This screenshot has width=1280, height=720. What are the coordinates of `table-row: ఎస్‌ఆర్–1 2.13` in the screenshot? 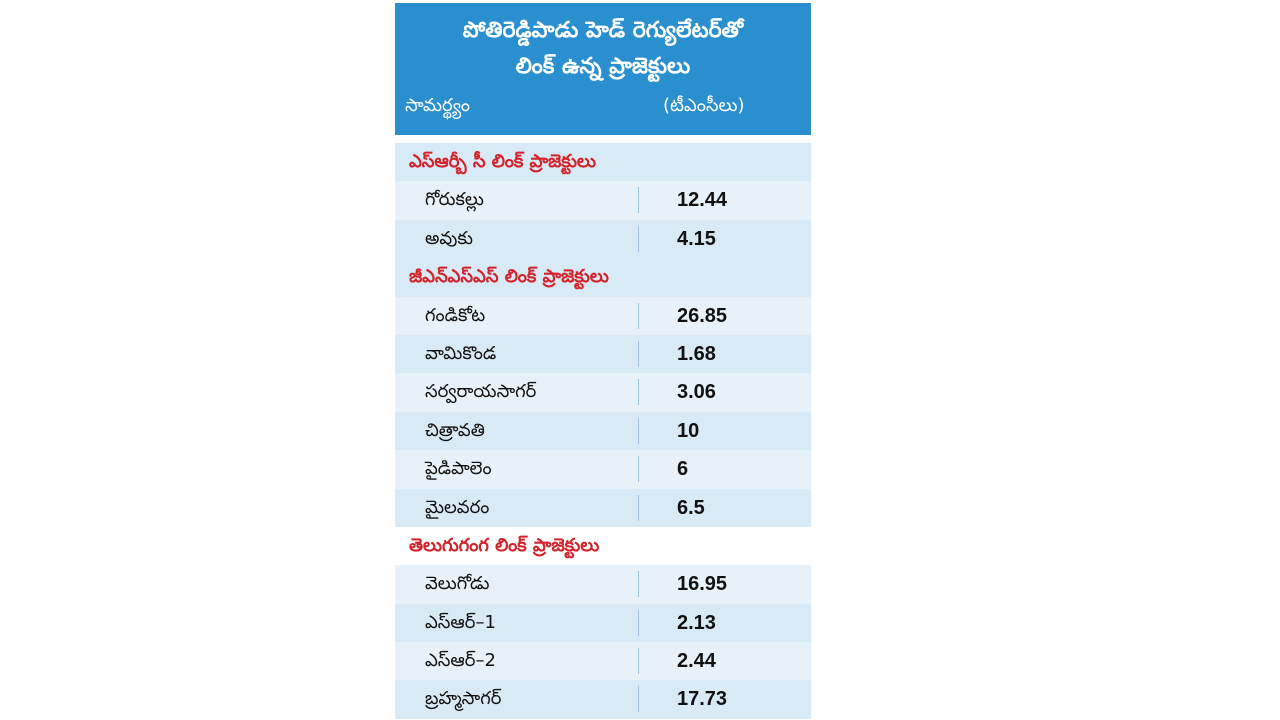 It's located at (603, 623).